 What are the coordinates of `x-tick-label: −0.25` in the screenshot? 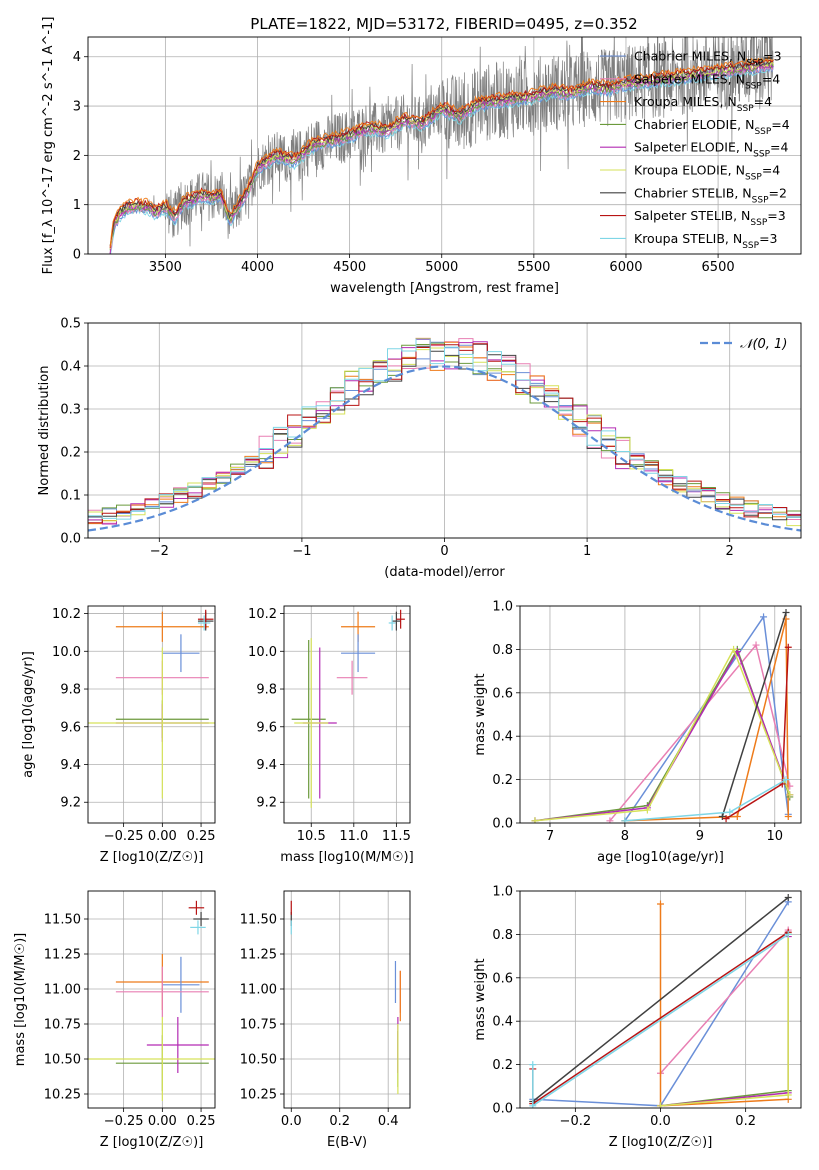 It's located at (124, 836).